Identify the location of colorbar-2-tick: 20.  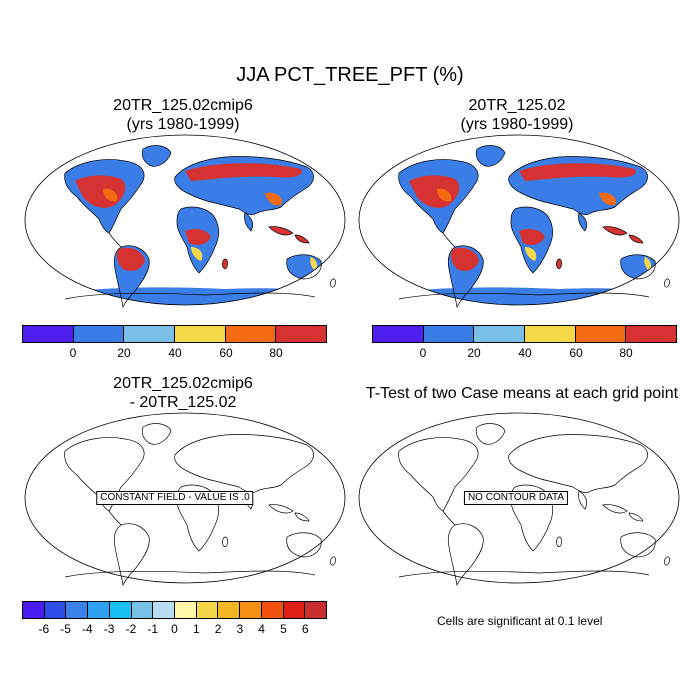
(474, 353).